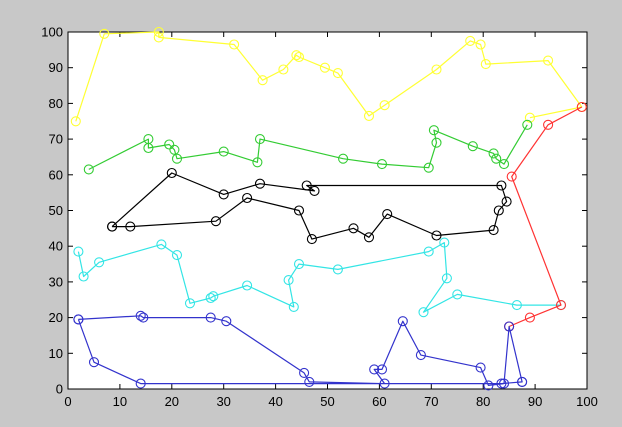 The width and height of the screenshot is (622, 427). I want to click on y-tick-label: 40, so click(56, 246).